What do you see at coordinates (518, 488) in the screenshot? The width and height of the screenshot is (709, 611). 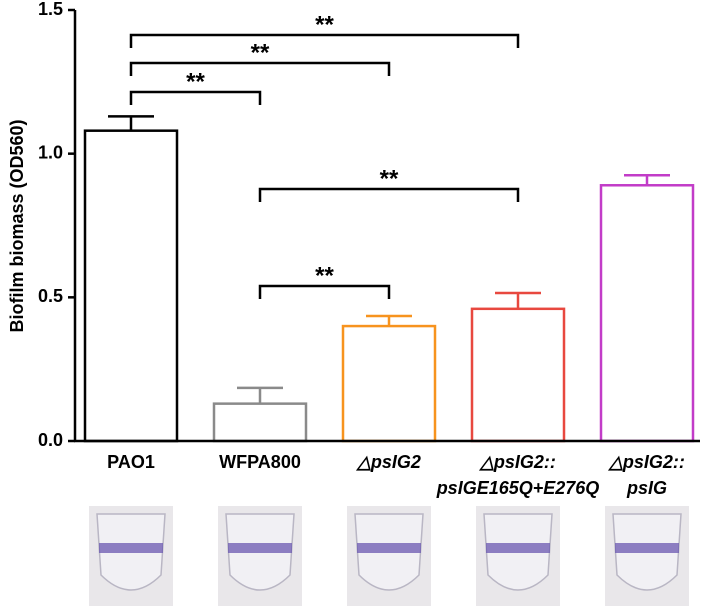 I see `x-tick-label: psIGE165Q+E276Q` at bounding box center [518, 488].